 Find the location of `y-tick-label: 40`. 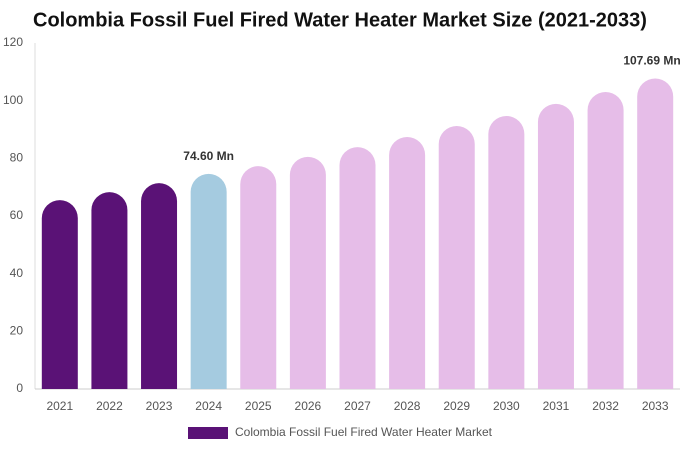

y-tick-label: 40 is located at coordinates (17, 273).